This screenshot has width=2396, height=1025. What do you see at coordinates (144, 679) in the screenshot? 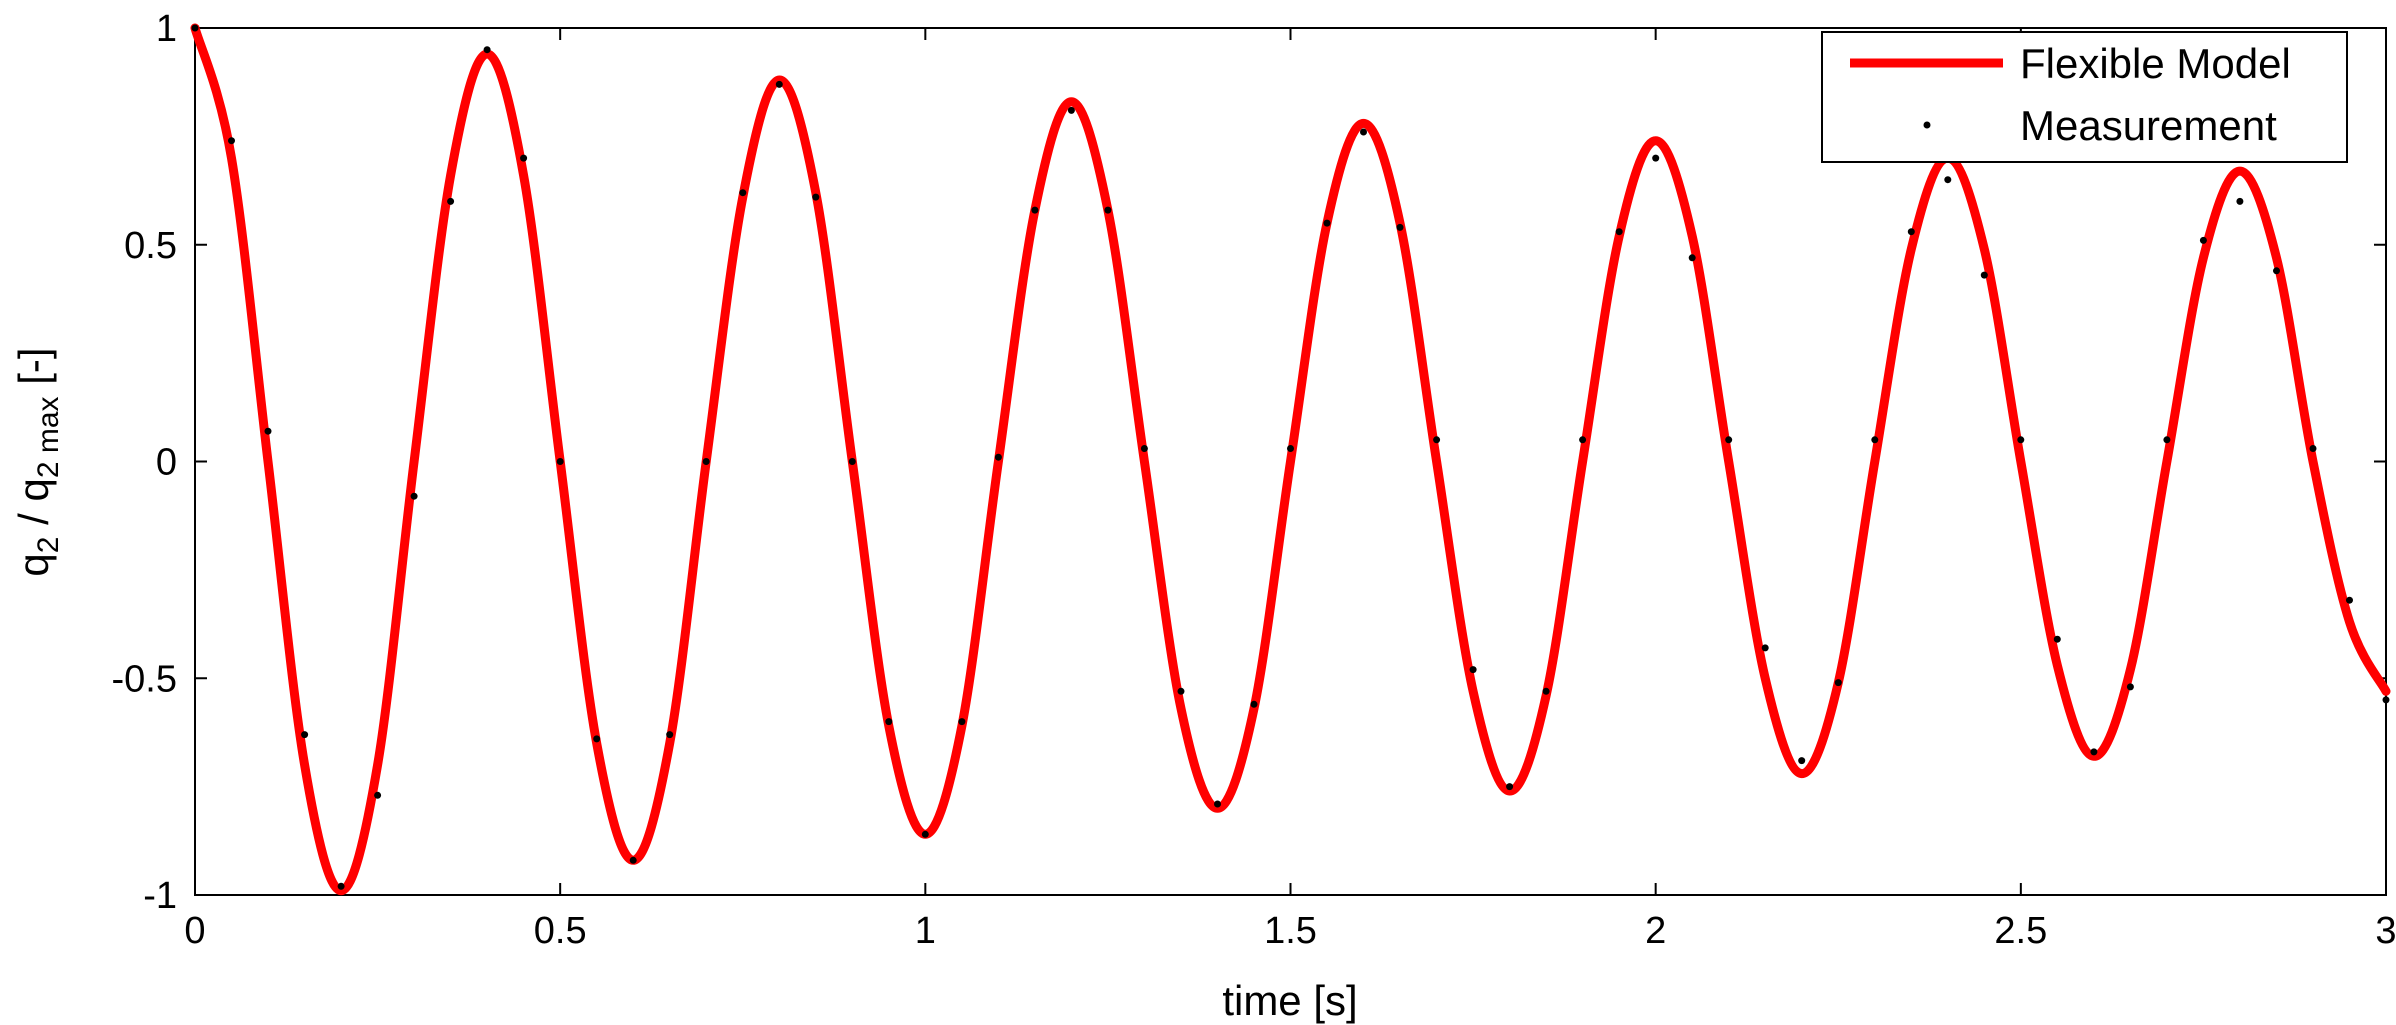
I see `y-tick-label: -0.5` at bounding box center [144, 679].